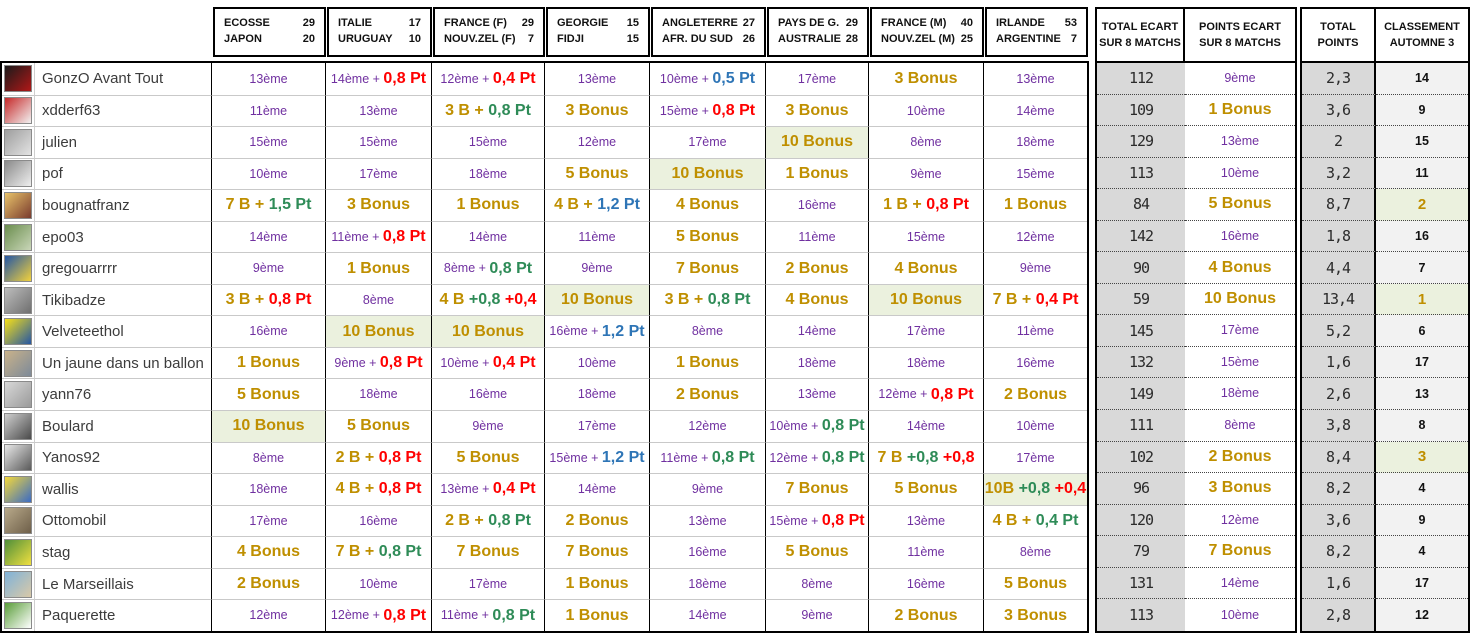  I want to click on points-ecart-cell: 18ème, so click(1240, 394).